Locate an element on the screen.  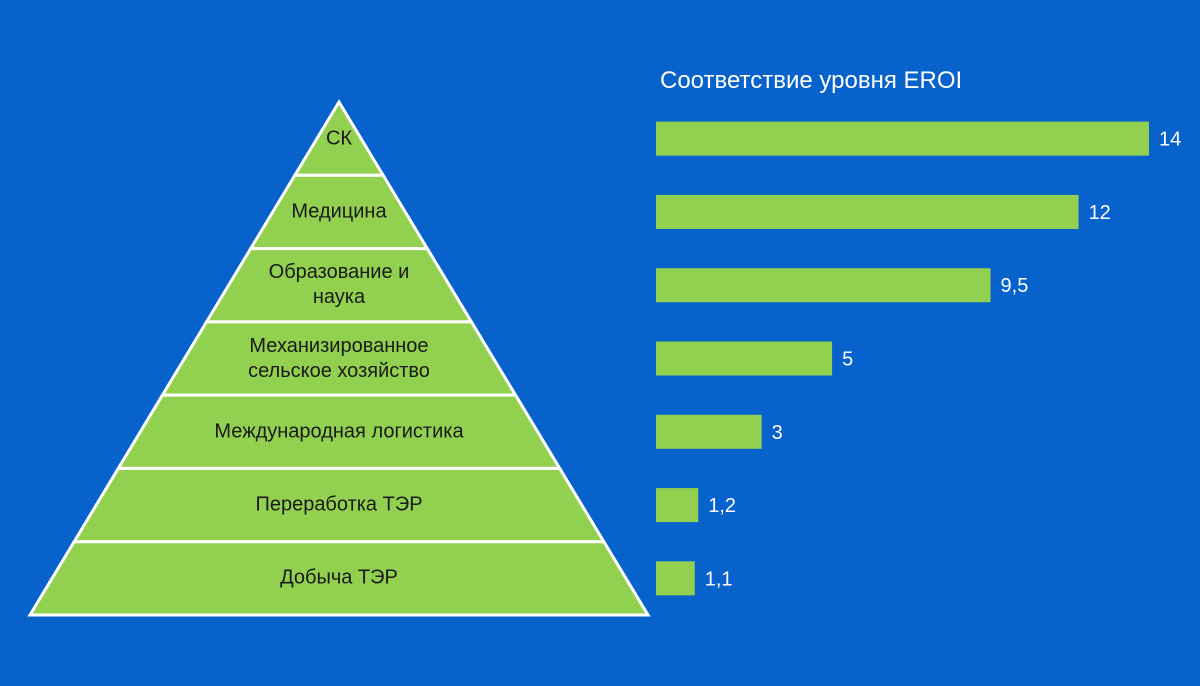
tier-label: Медицина is located at coordinates (339, 211).